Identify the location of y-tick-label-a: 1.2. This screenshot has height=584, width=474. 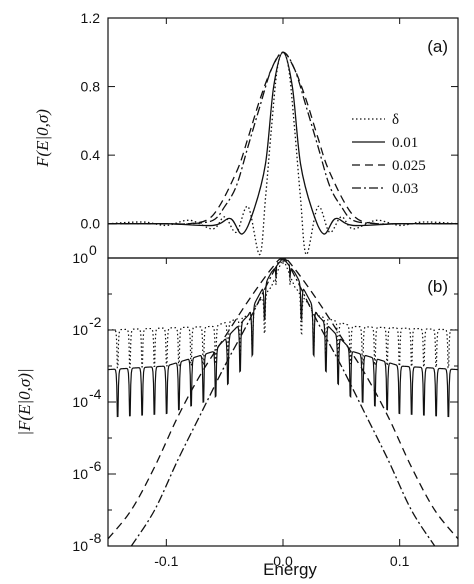
(91, 18).